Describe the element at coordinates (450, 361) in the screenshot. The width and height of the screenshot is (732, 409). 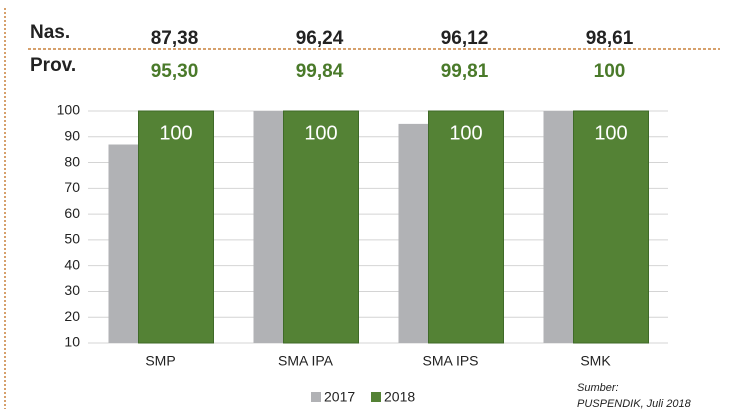
I see `x-tick-label: SMA IPS` at that location.